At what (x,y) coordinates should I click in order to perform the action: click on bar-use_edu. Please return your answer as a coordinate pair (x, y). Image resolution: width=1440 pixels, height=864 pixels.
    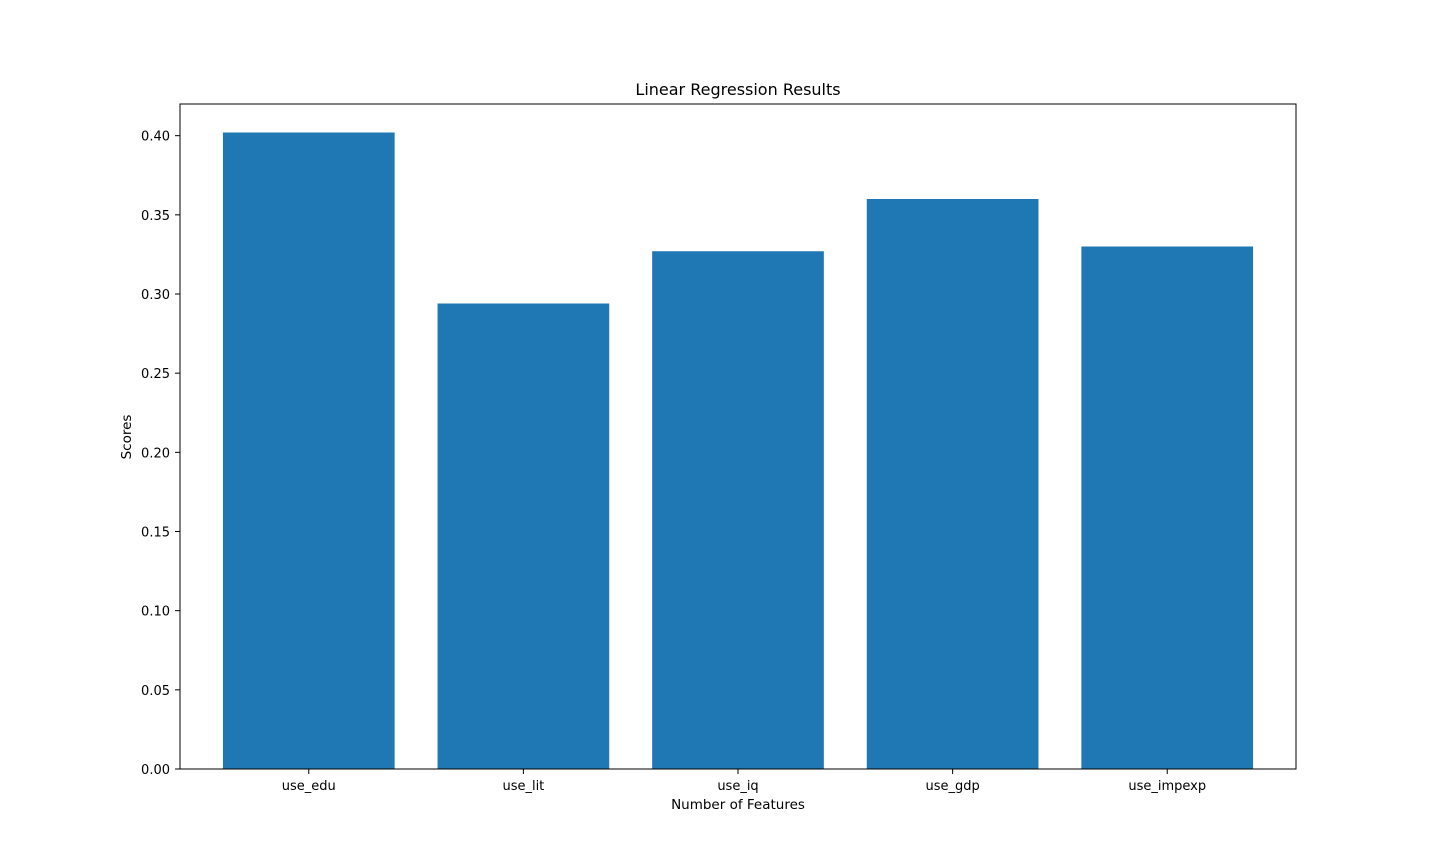
    Looking at the image, I should click on (308, 450).